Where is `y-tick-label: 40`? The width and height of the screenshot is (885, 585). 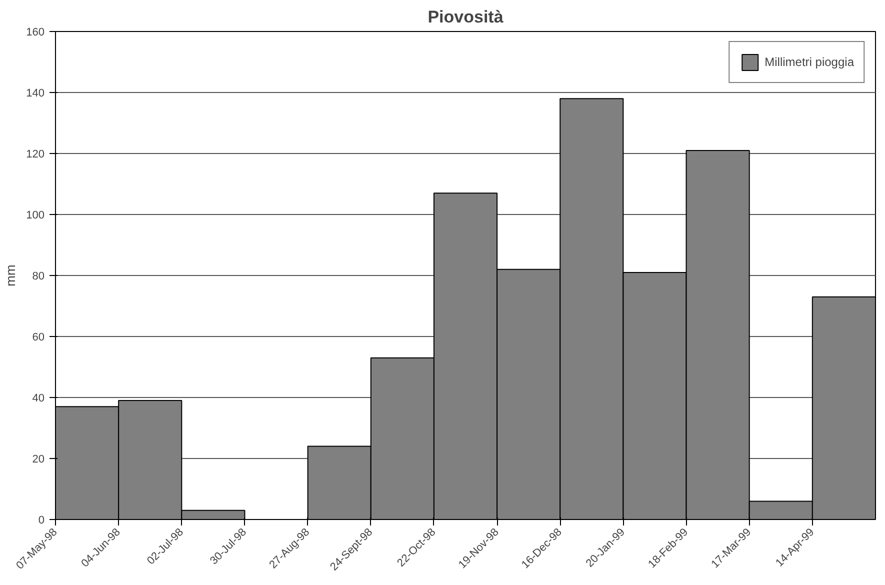
y-tick-label: 40 is located at coordinates (38, 398).